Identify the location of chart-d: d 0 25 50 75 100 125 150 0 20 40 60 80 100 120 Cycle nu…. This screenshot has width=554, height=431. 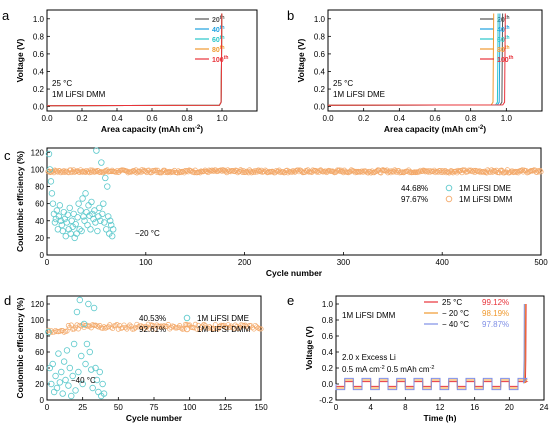
(136, 358).